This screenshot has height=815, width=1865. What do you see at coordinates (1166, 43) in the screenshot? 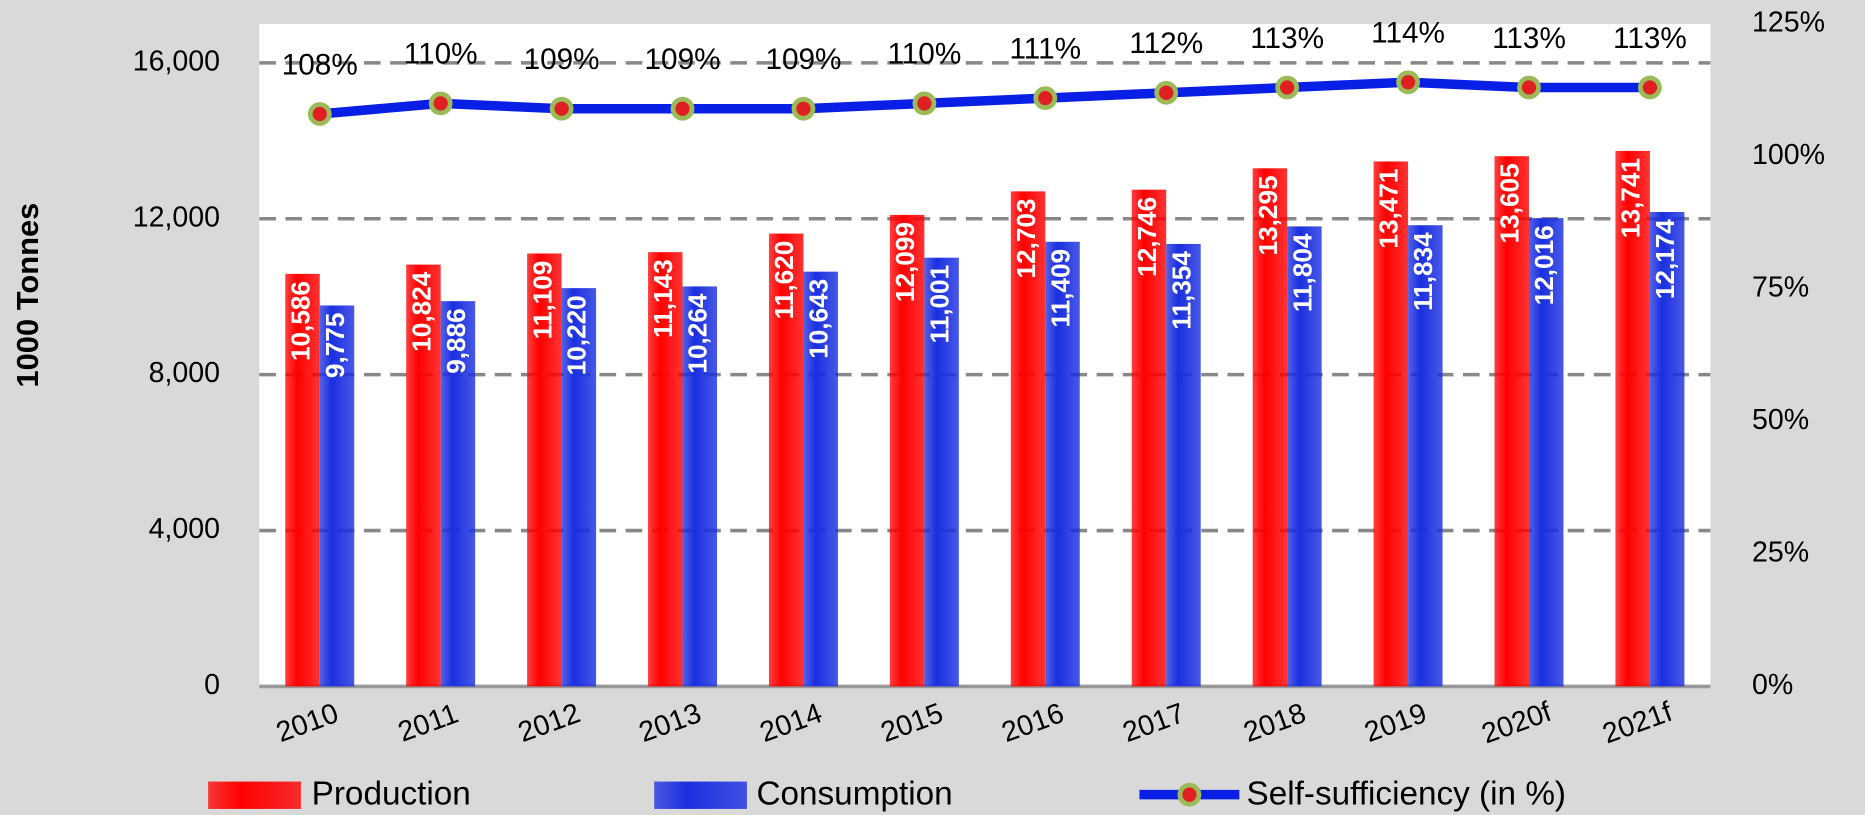
I see `line-value-label: 112%` at bounding box center [1166, 43].